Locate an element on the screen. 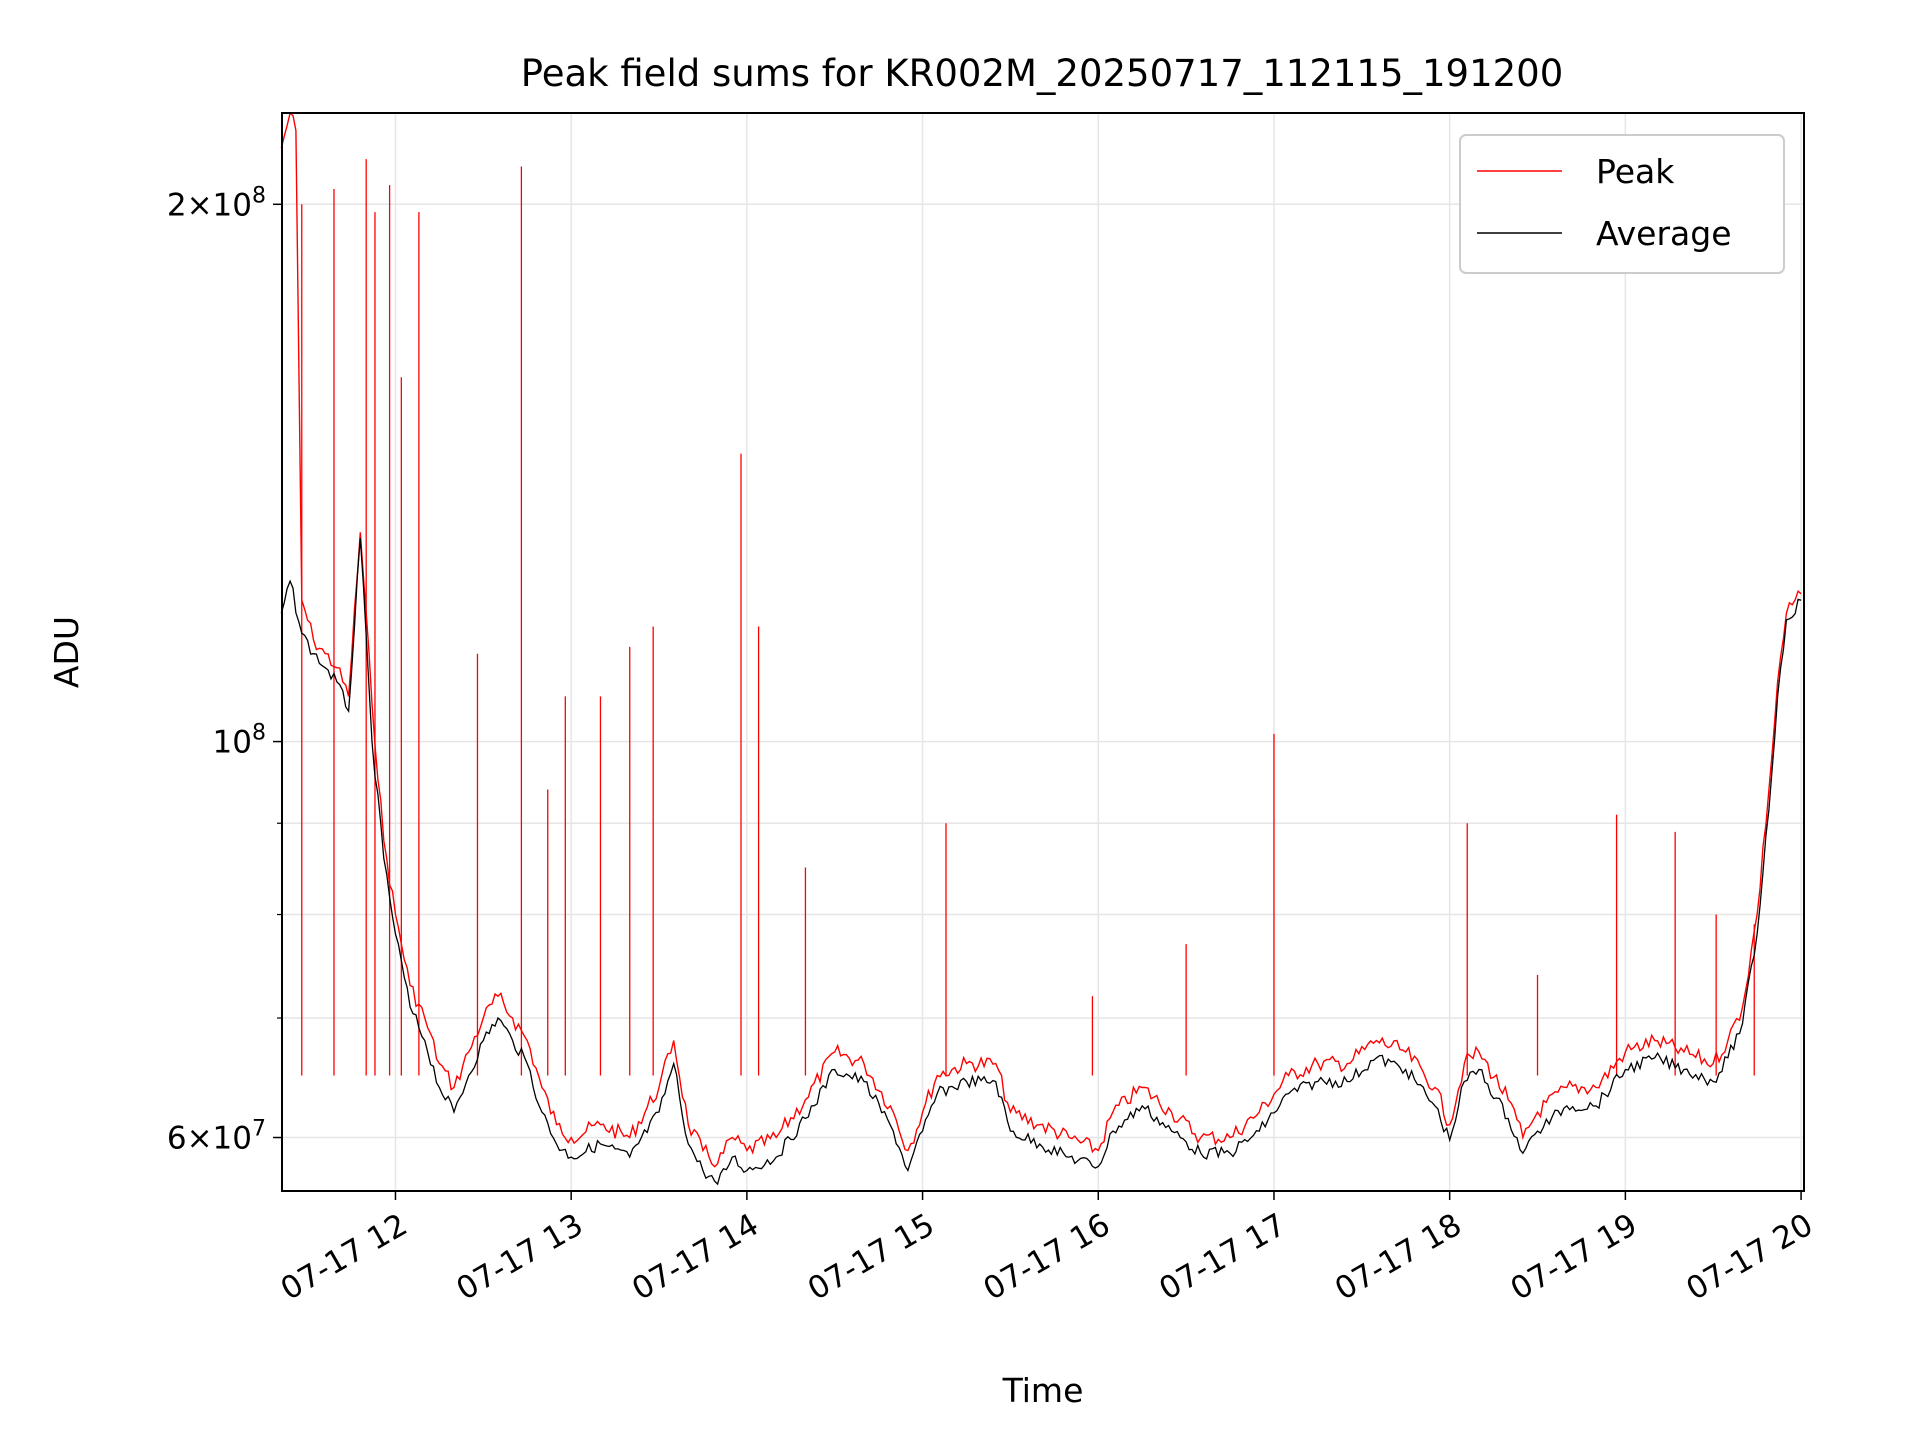  legend: Peak Average is located at coordinates (1622, 204).